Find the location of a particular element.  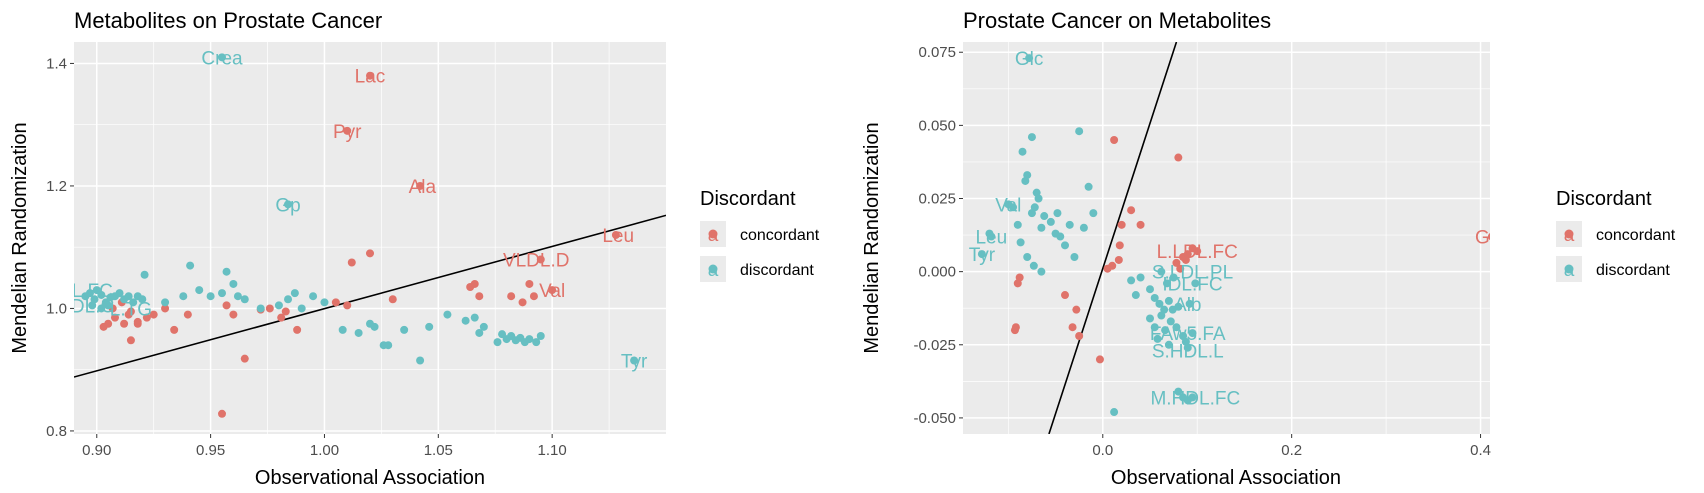

left-y-tick-label: 0.8 is located at coordinates (56, 431).